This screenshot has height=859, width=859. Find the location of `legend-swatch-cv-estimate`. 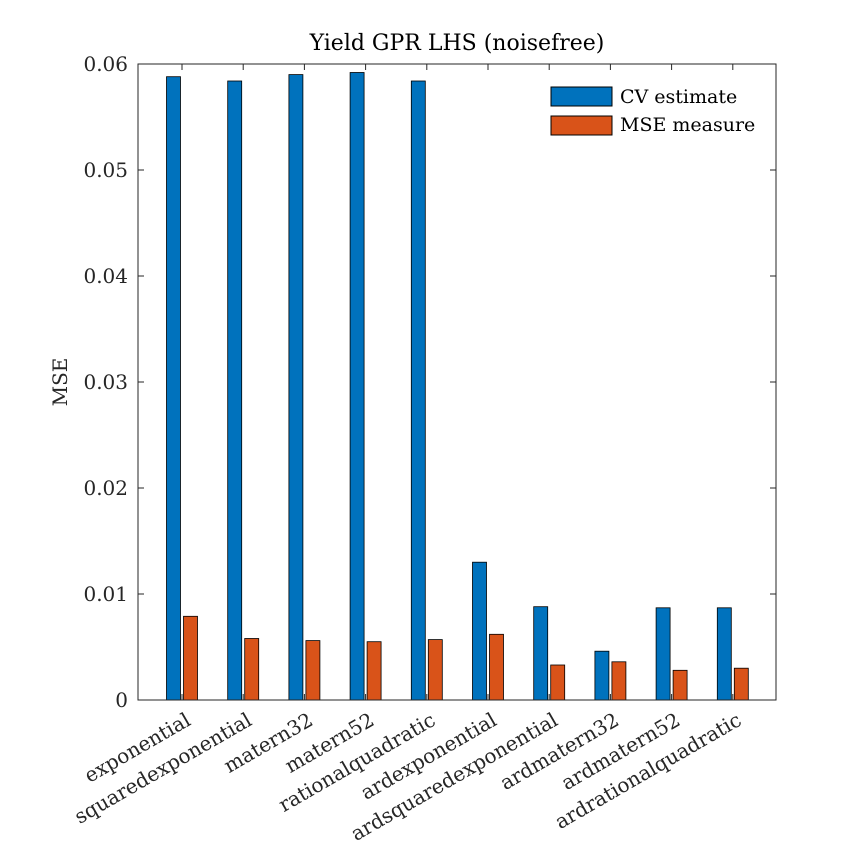

legend-swatch-cv-estimate is located at coordinates (581, 96).